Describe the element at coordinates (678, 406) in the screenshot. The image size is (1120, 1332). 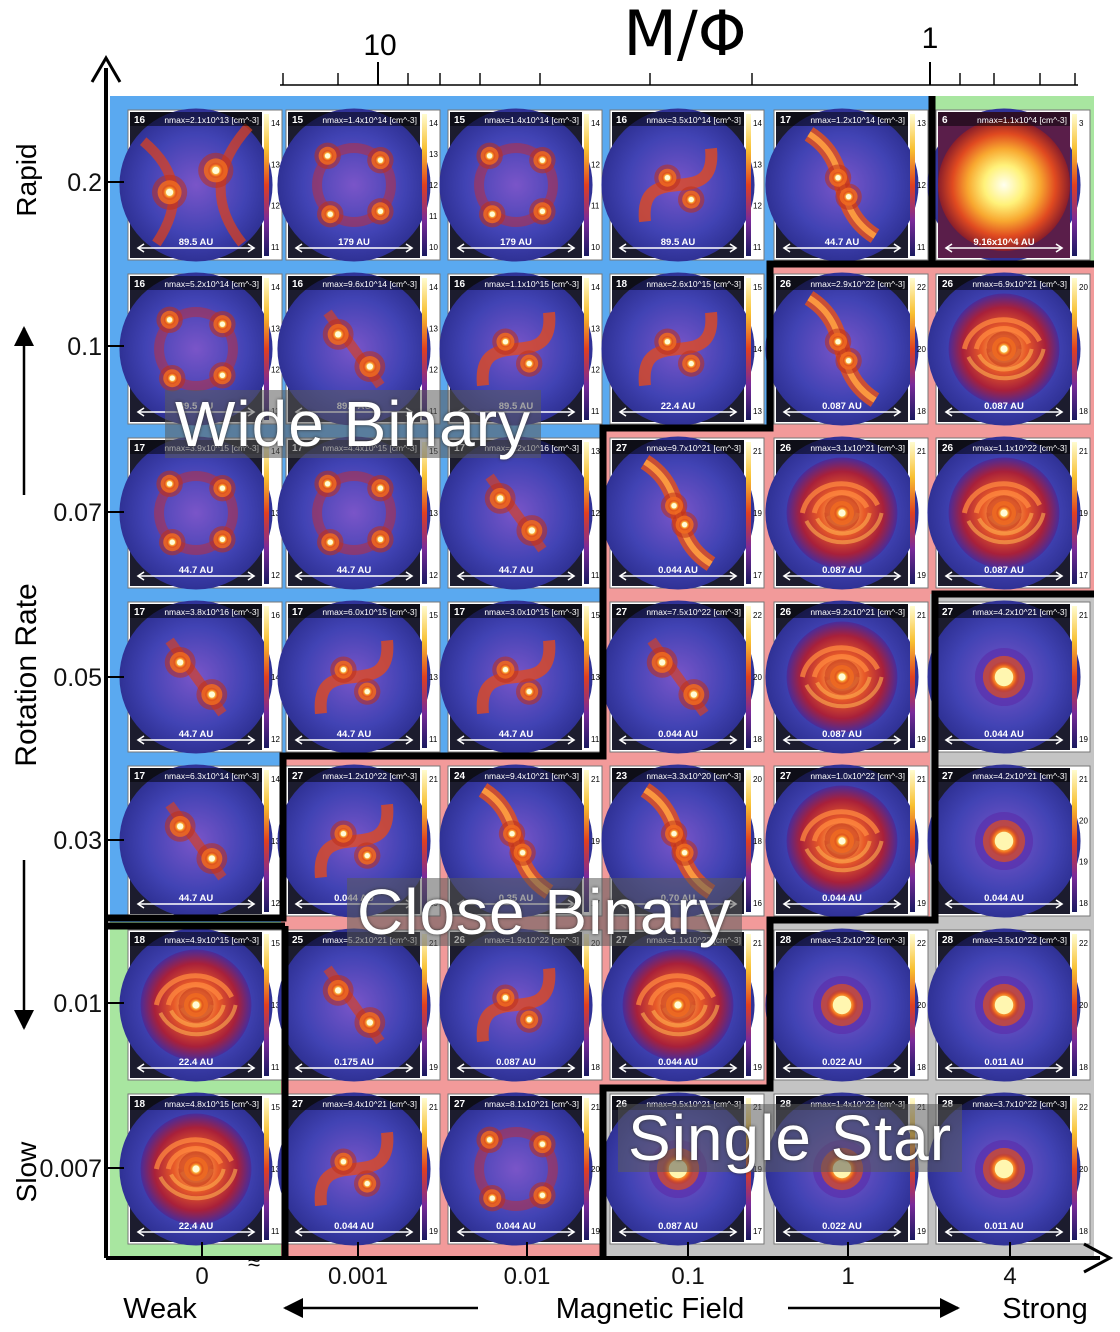
I see `scale-label: 22.4 AU` at that location.